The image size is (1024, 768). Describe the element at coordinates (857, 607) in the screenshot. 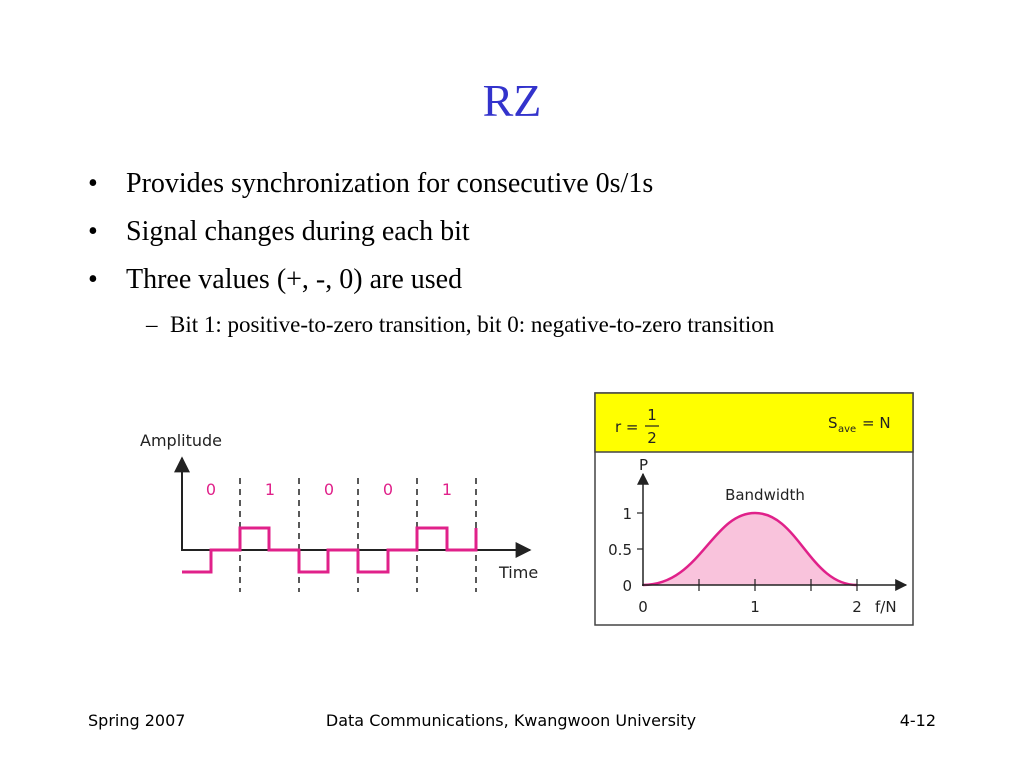

I see `x-tick-label: 2` at that location.